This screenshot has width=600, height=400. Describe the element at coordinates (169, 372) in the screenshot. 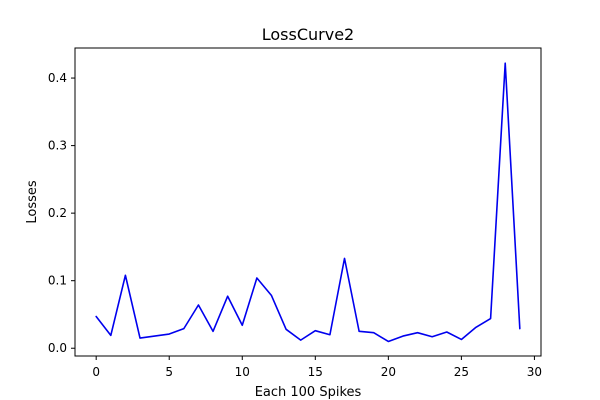

I see `x-tick-label-5: 5` at that location.